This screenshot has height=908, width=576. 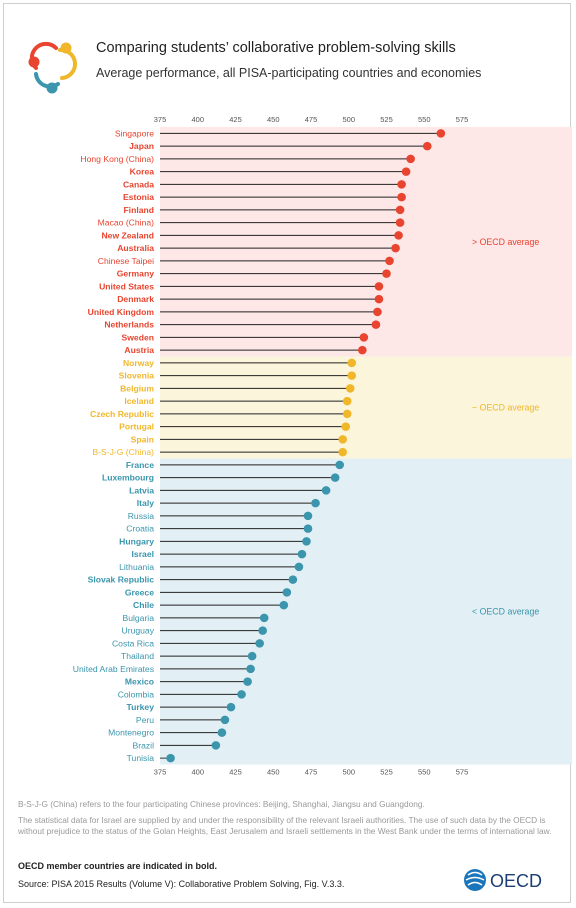 I want to click on x-tick-label-top: 550, so click(x=424, y=119).